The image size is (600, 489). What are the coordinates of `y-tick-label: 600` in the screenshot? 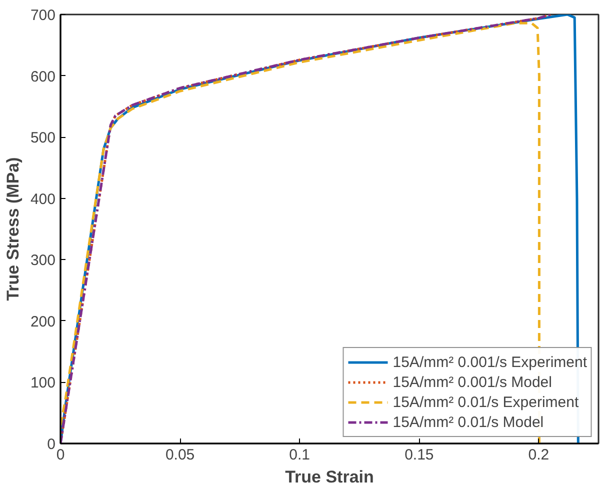 It's located at (43, 77).